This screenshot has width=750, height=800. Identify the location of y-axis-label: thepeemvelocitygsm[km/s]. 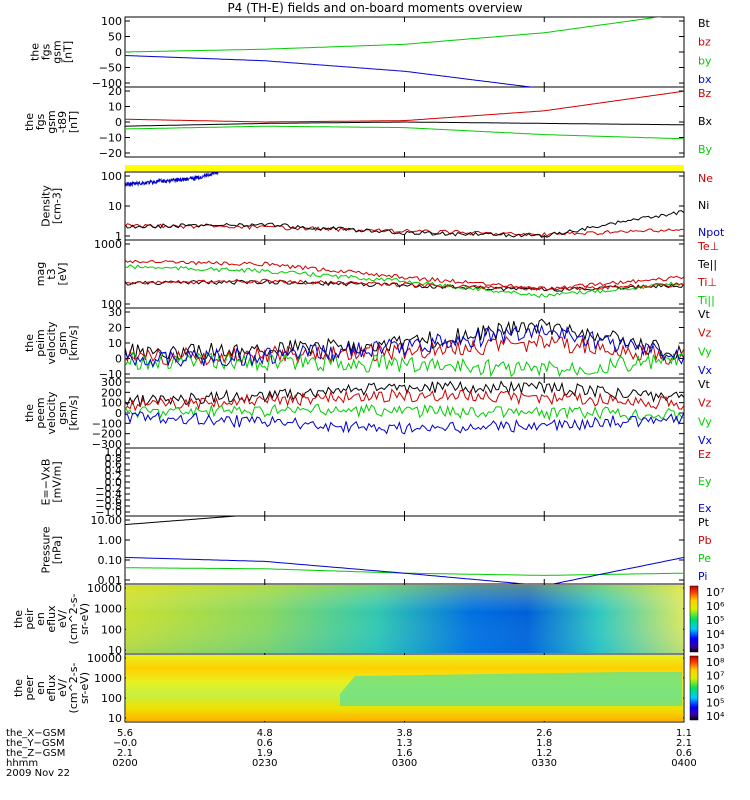
(51, 412).